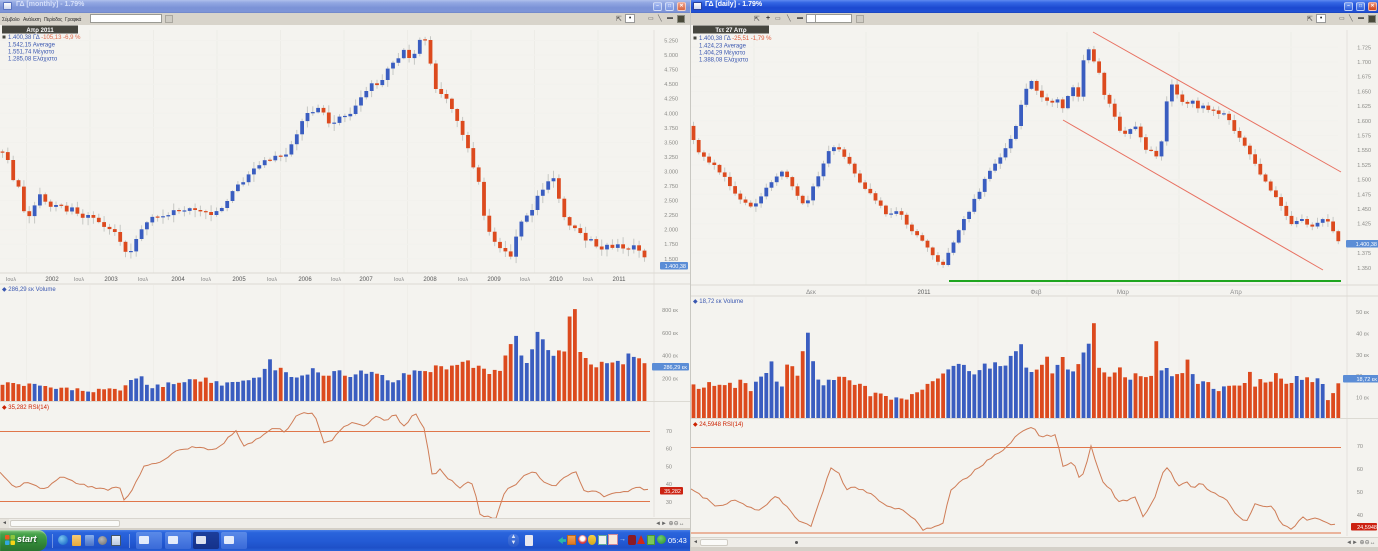  What do you see at coordinates (31, 52) in the screenshot?
I see `svg-text: 1.551,74 Μέγιστο` at bounding box center [31, 52].